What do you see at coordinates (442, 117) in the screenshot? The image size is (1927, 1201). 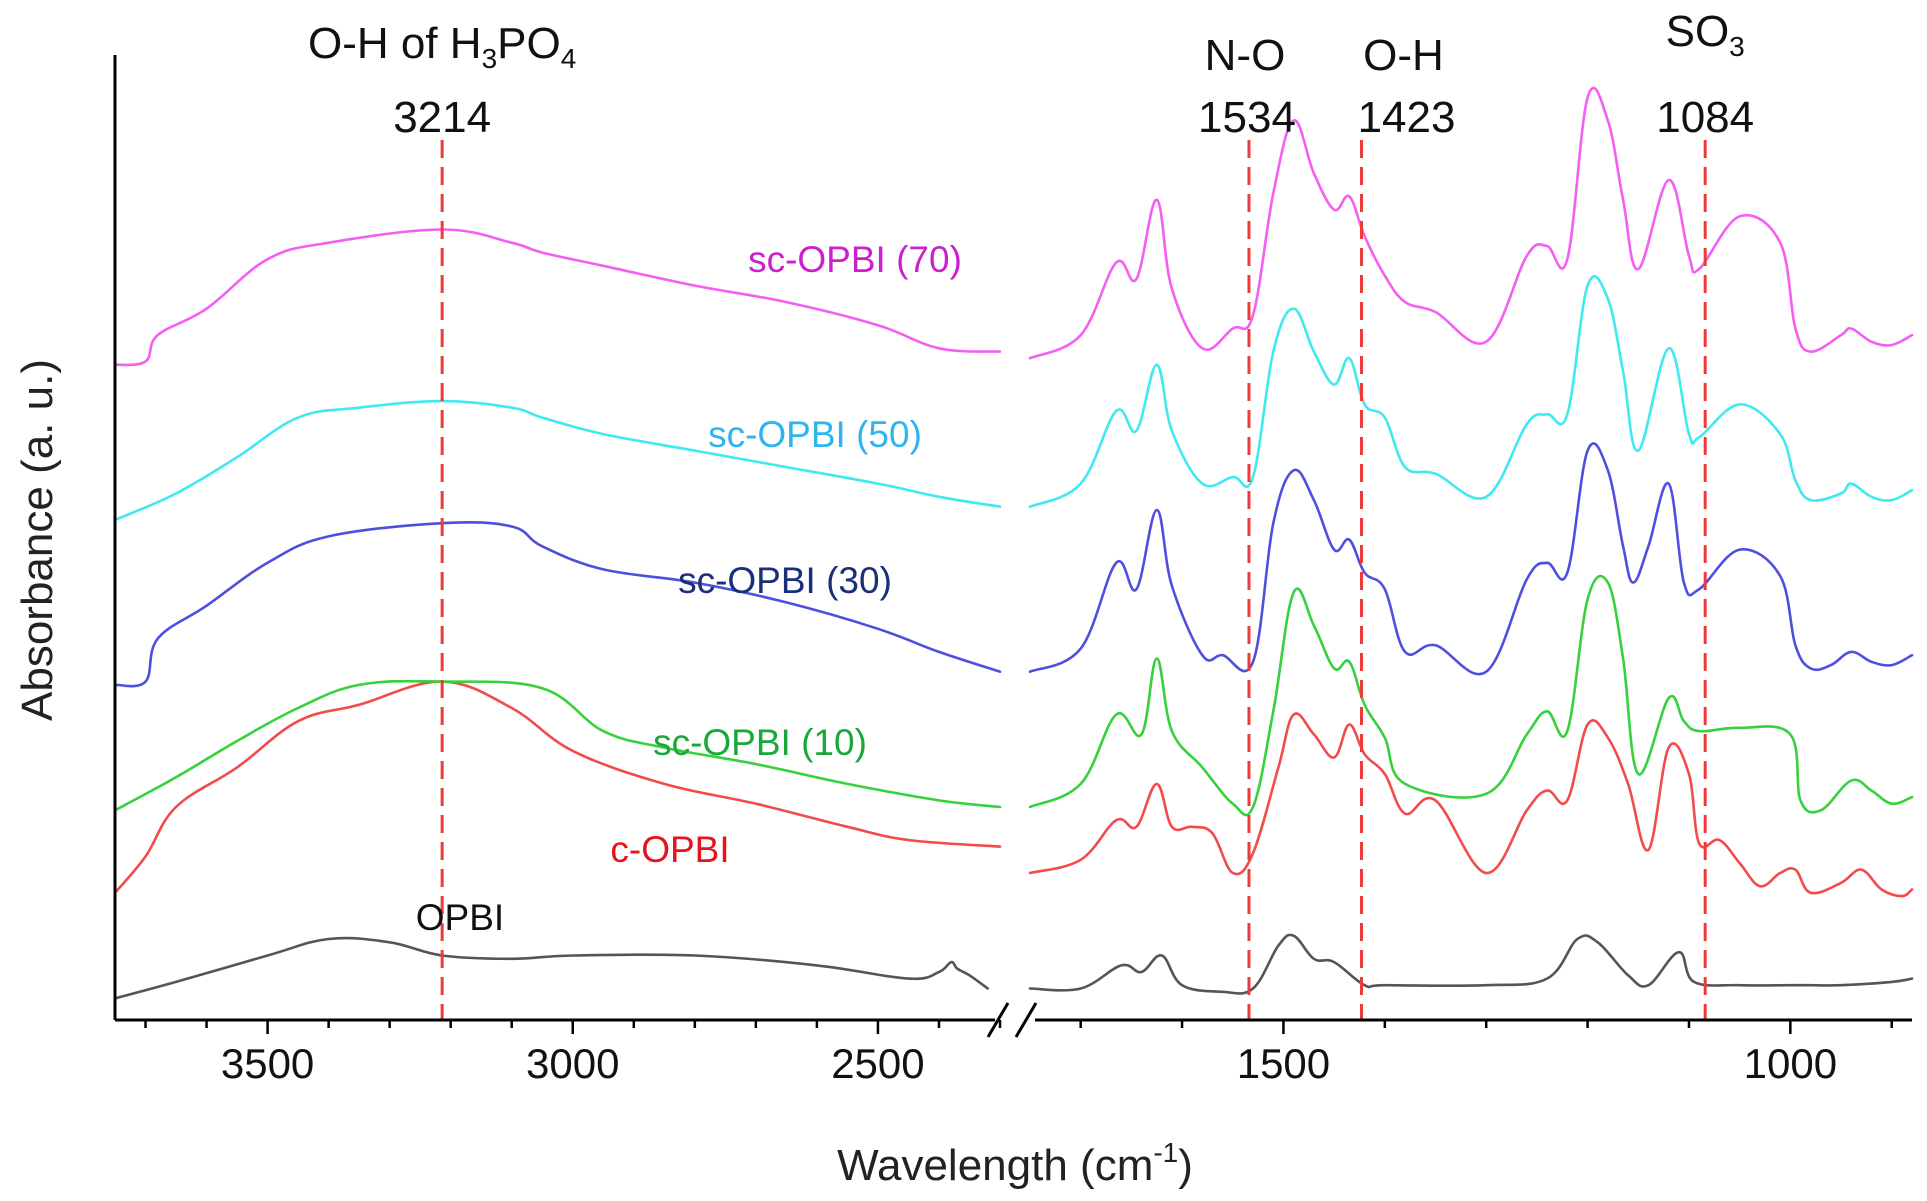 I see `marker-value-3214: 3214` at bounding box center [442, 117].